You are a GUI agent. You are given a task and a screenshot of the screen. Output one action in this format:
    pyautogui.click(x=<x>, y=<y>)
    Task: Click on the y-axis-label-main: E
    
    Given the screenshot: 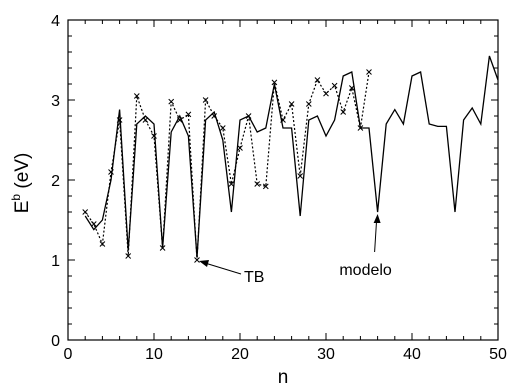 What is the action you would take?
    pyautogui.click(x=22, y=207)
    